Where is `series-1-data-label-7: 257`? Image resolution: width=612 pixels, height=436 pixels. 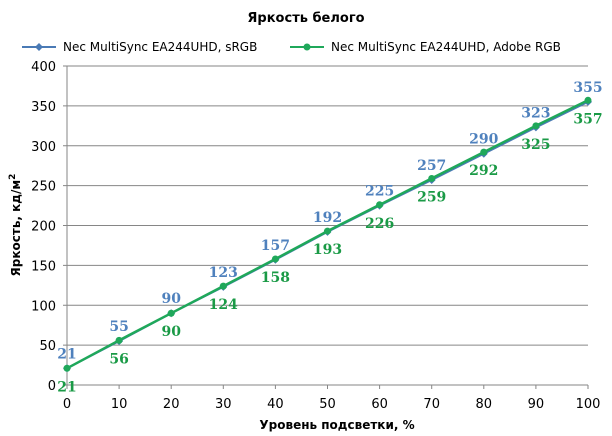 series-1-data-label-7: 257 is located at coordinates (431, 166).